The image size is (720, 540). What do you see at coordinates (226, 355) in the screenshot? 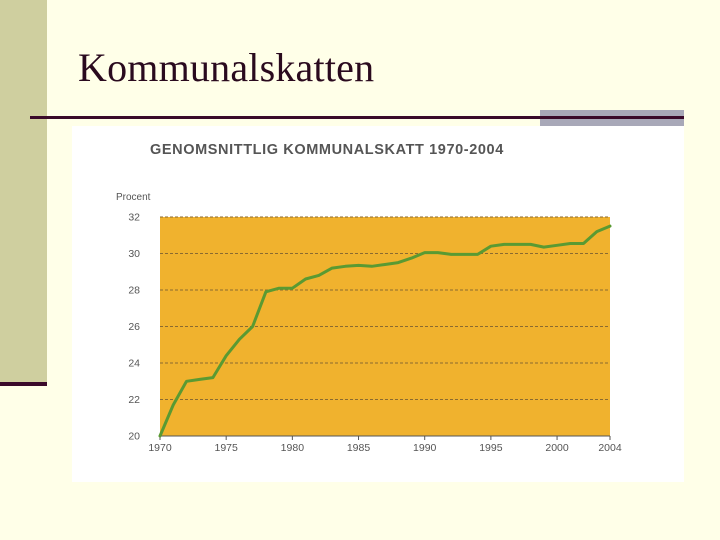
I see `data-point-1975` at bounding box center [226, 355].